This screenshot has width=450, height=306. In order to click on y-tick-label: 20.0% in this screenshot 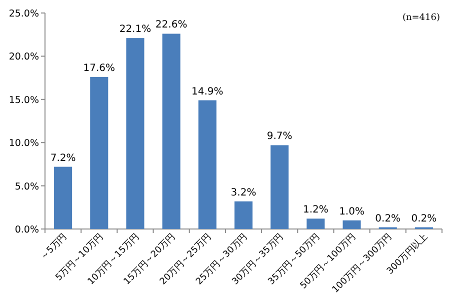, I will do `click(23, 57)`.